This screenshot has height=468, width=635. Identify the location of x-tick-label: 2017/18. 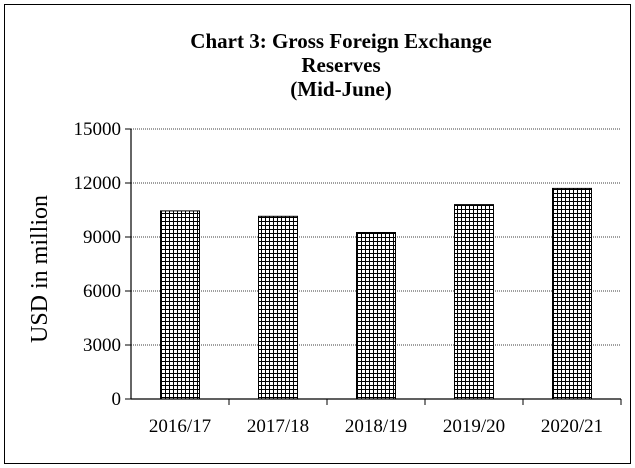
(278, 426).